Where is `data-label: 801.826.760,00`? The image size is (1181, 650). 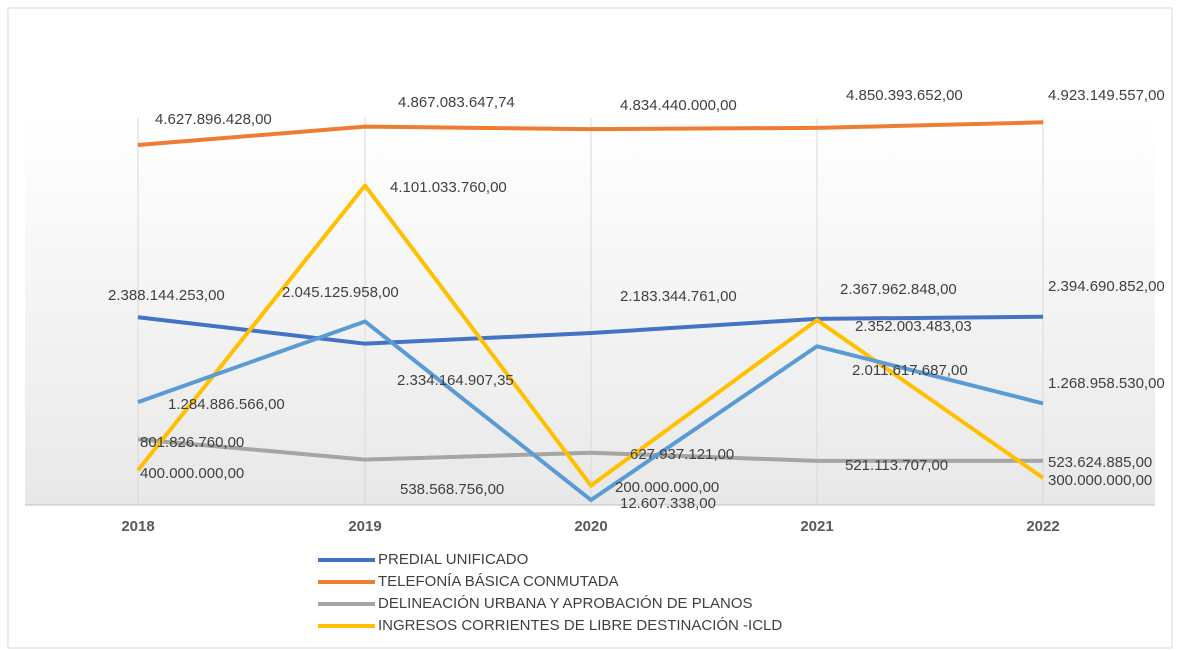
data-label: 801.826.760,00 is located at coordinates (192, 442).